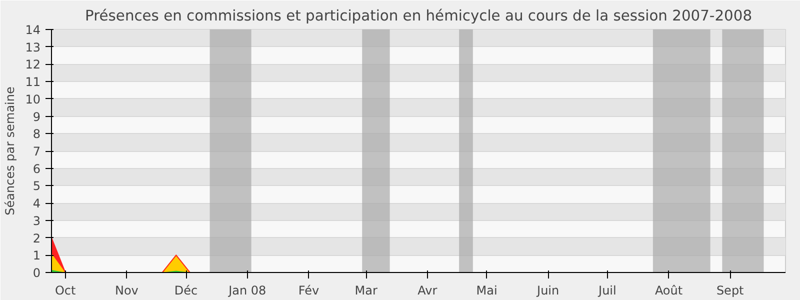  What do you see at coordinates (126, 291) in the screenshot?
I see `x-tick-label: Nov` at bounding box center [126, 291].